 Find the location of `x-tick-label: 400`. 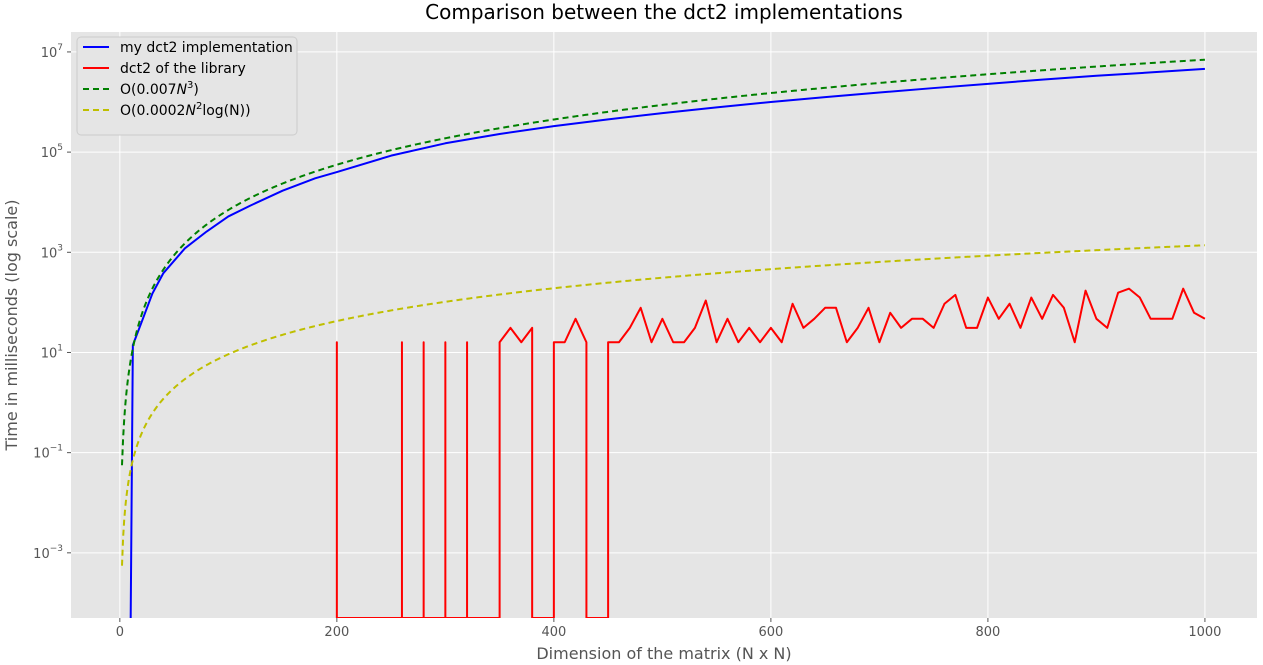

x-tick-label: 400 is located at coordinates (553, 632).